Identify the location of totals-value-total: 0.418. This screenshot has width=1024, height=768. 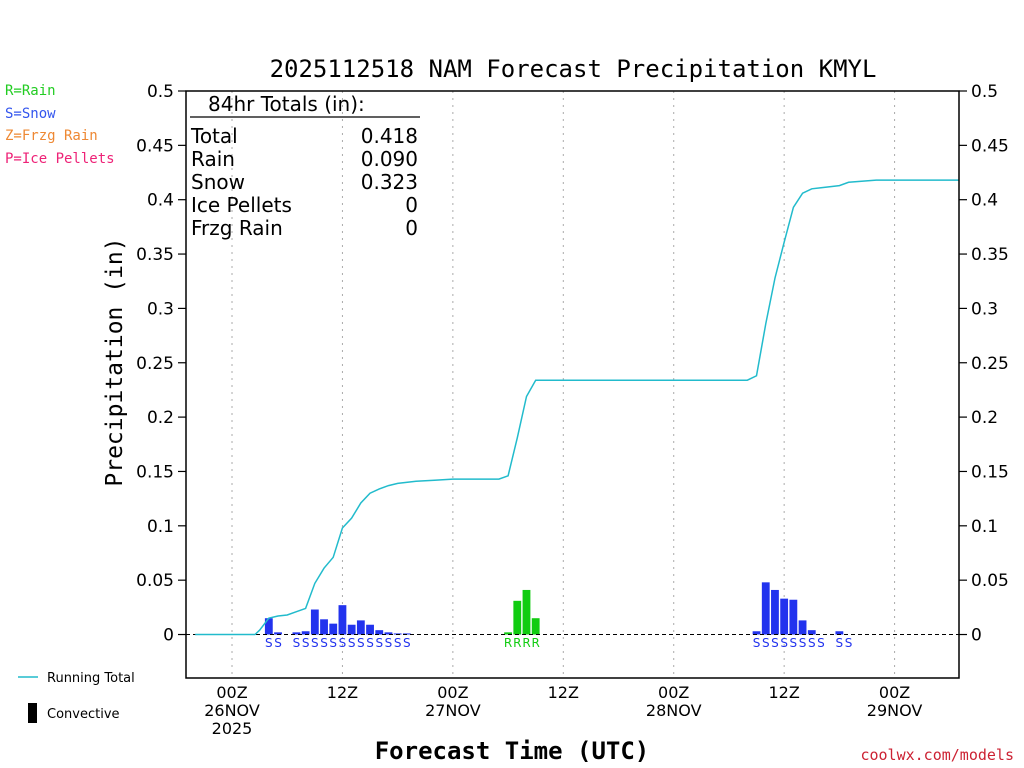
(389, 136).